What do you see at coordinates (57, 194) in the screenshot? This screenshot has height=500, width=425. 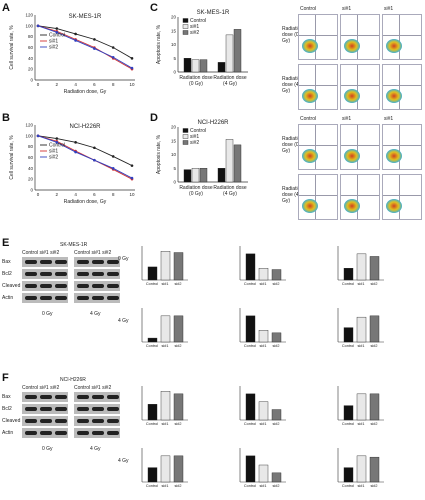 I see `x-tick-label: 2` at bounding box center [57, 194].